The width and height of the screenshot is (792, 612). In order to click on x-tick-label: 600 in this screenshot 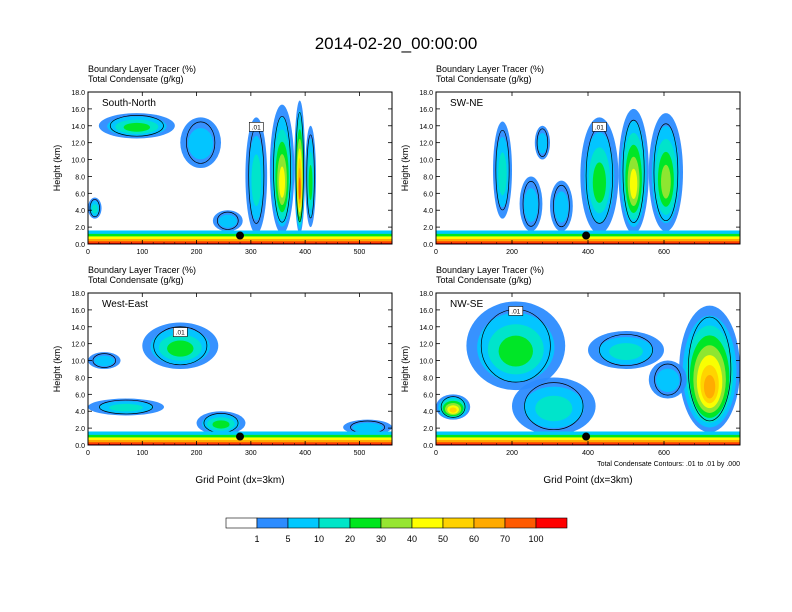, I will do `click(664, 453)`.